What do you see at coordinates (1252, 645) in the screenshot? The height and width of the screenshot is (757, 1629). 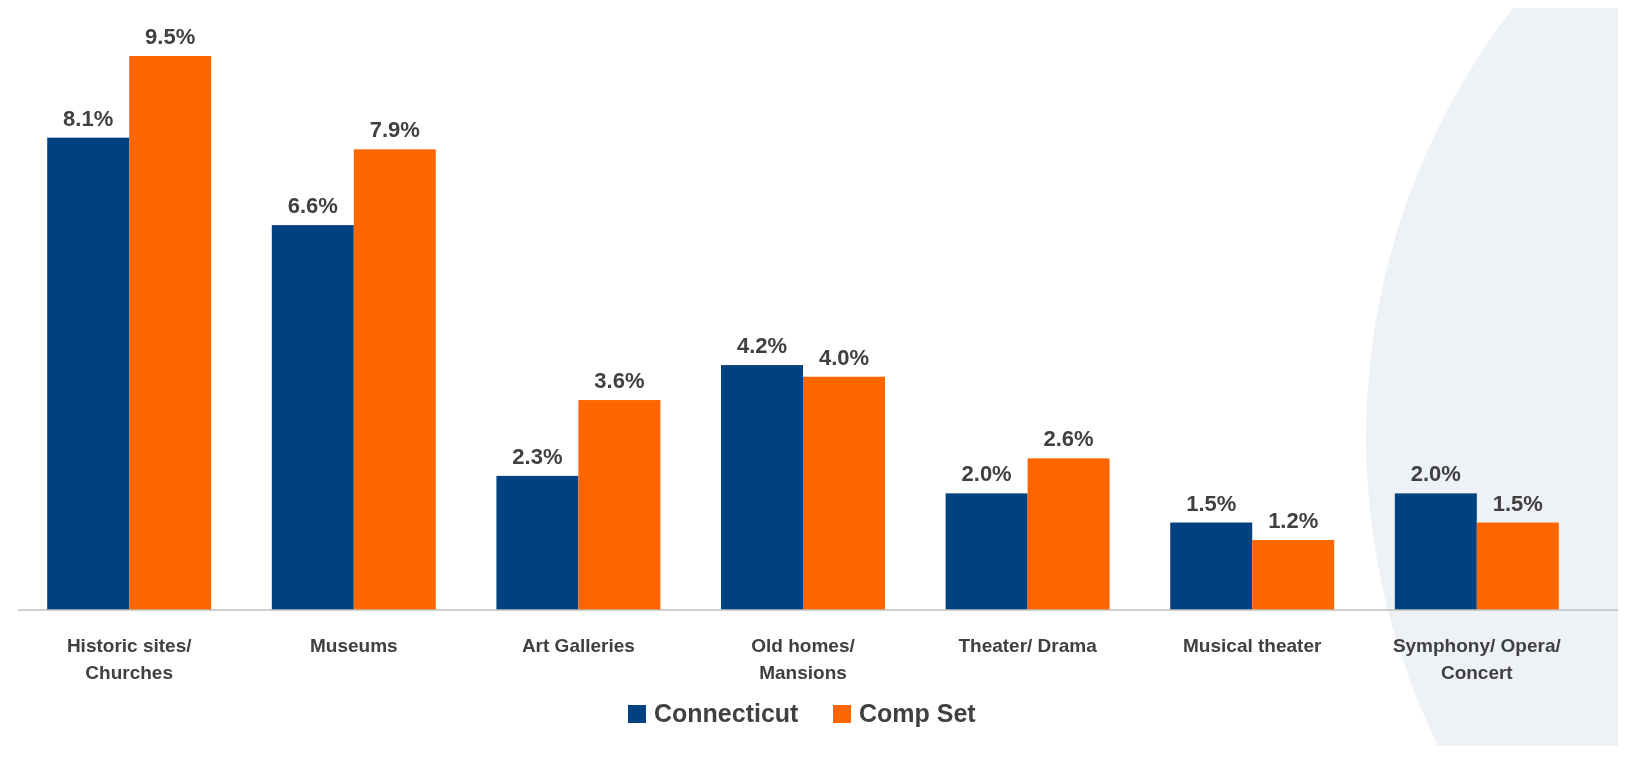 I see `x-tick-label: Musical theater` at bounding box center [1252, 645].